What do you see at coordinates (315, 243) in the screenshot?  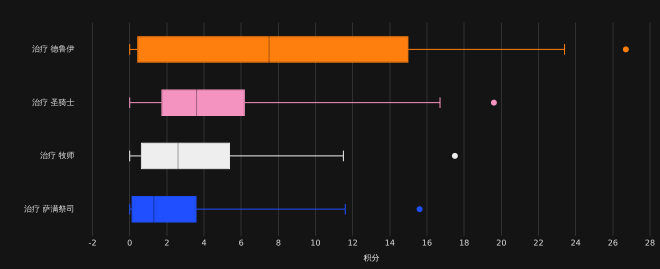 I see `x-tick-label: 10` at bounding box center [315, 243].